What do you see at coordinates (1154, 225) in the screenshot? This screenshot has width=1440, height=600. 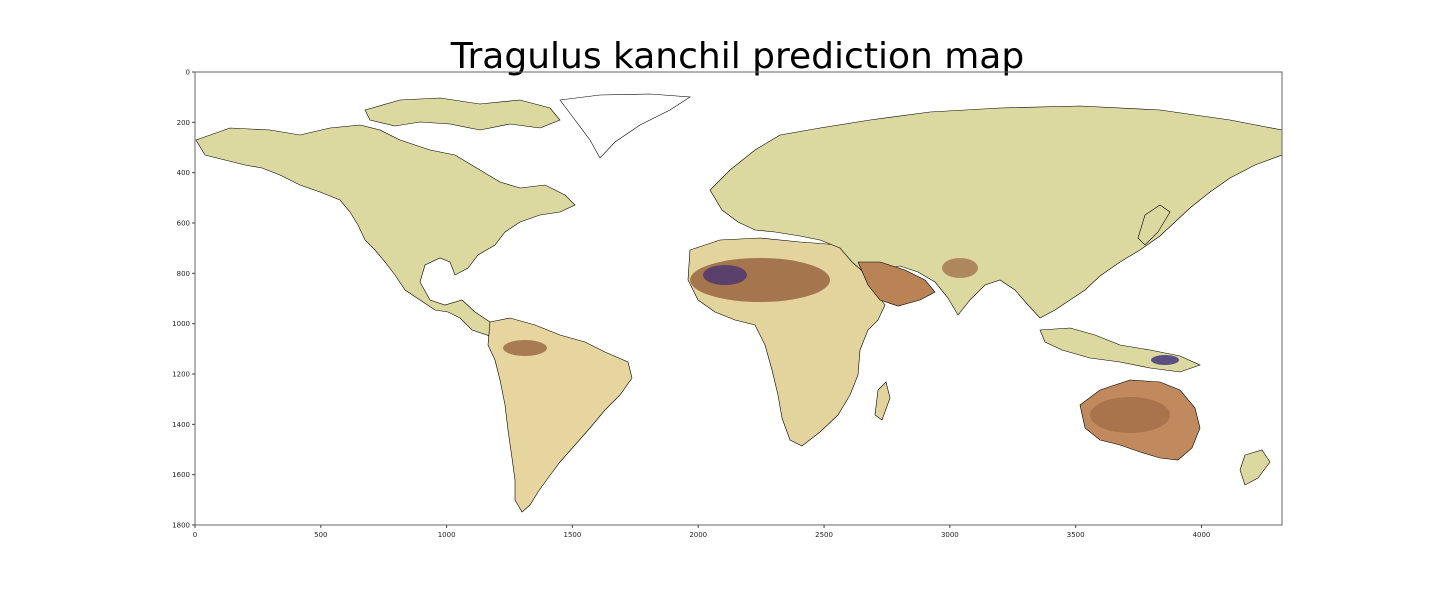 I see `landmass-japan` at bounding box center [1154, 225].